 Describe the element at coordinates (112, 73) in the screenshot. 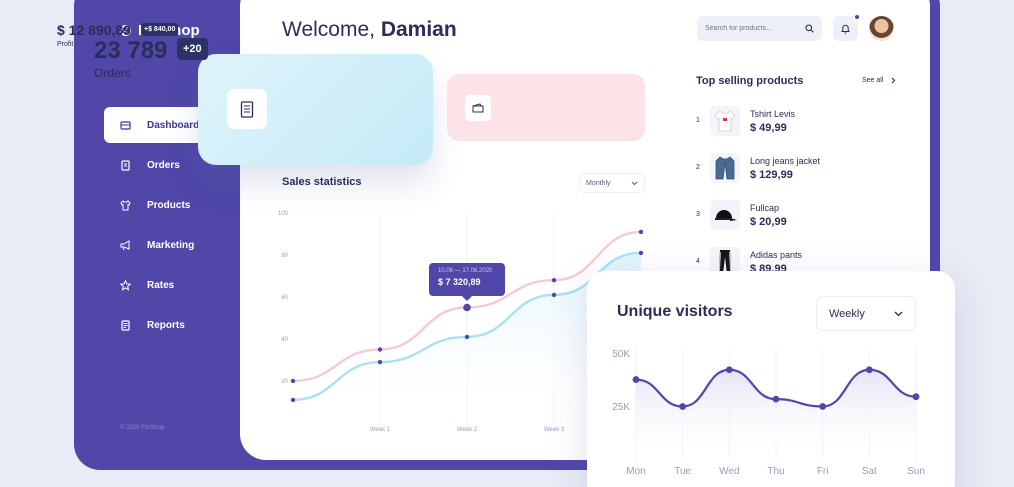

I see `orders-label: Orders` at that location.